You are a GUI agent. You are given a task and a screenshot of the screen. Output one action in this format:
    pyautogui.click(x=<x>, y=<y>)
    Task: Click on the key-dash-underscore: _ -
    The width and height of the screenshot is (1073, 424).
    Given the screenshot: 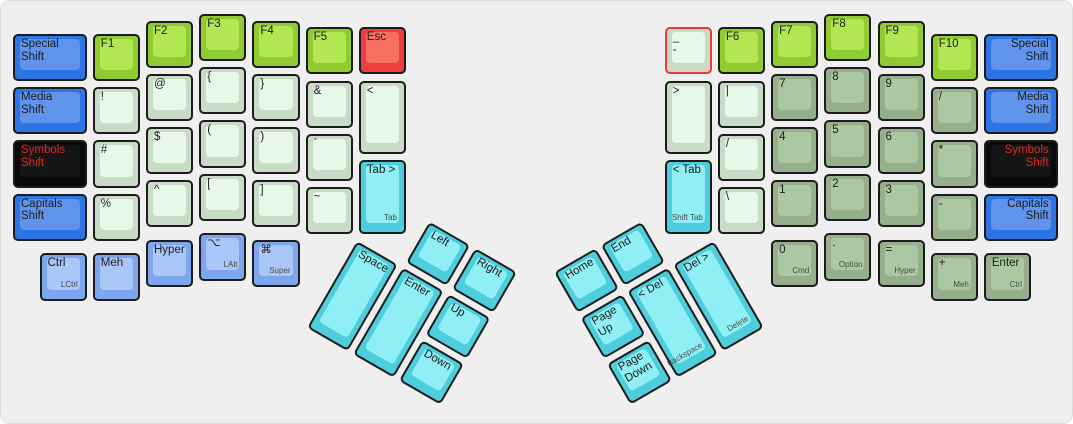 What is the action you would take?
    pyautogui.click(x=688, y=51)
    